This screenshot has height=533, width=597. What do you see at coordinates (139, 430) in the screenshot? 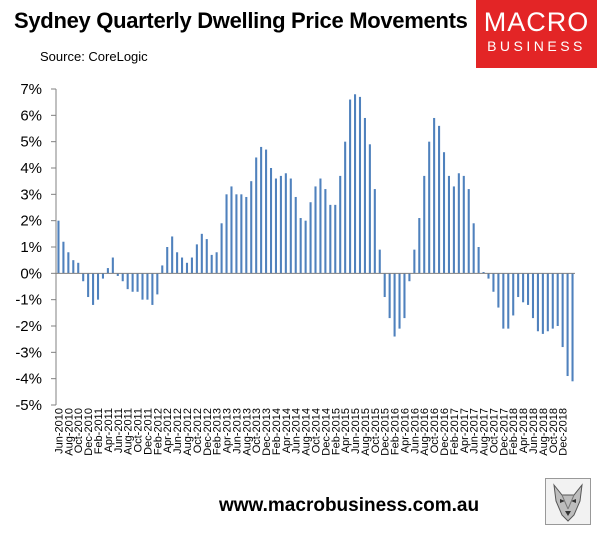
I see `x-tick-label: Oct-2011` at bounding box center [139, 430].